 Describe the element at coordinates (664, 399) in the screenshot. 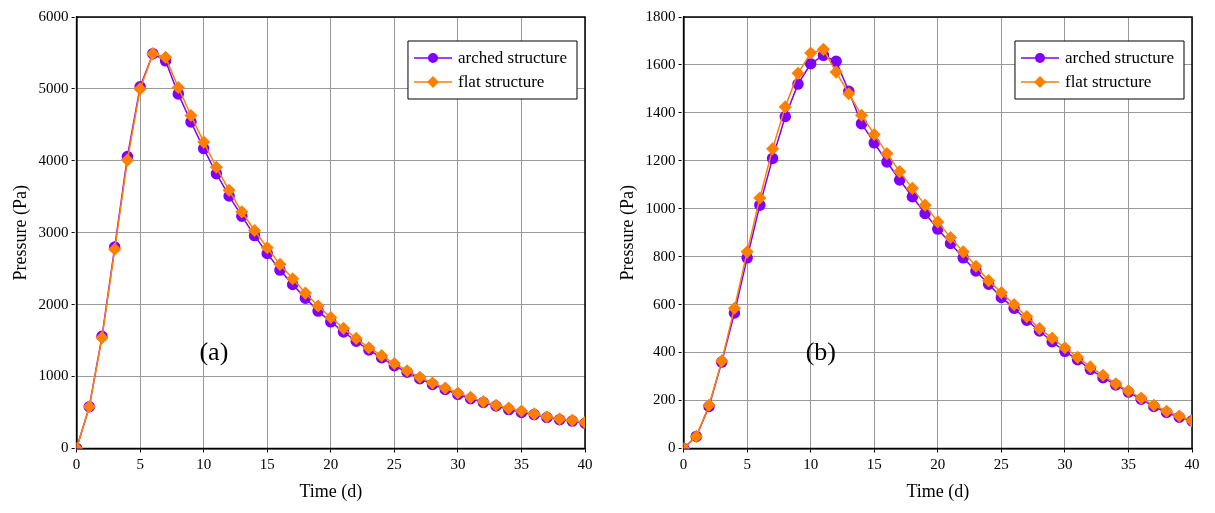

I see `y-tick-label: 200` at that location.